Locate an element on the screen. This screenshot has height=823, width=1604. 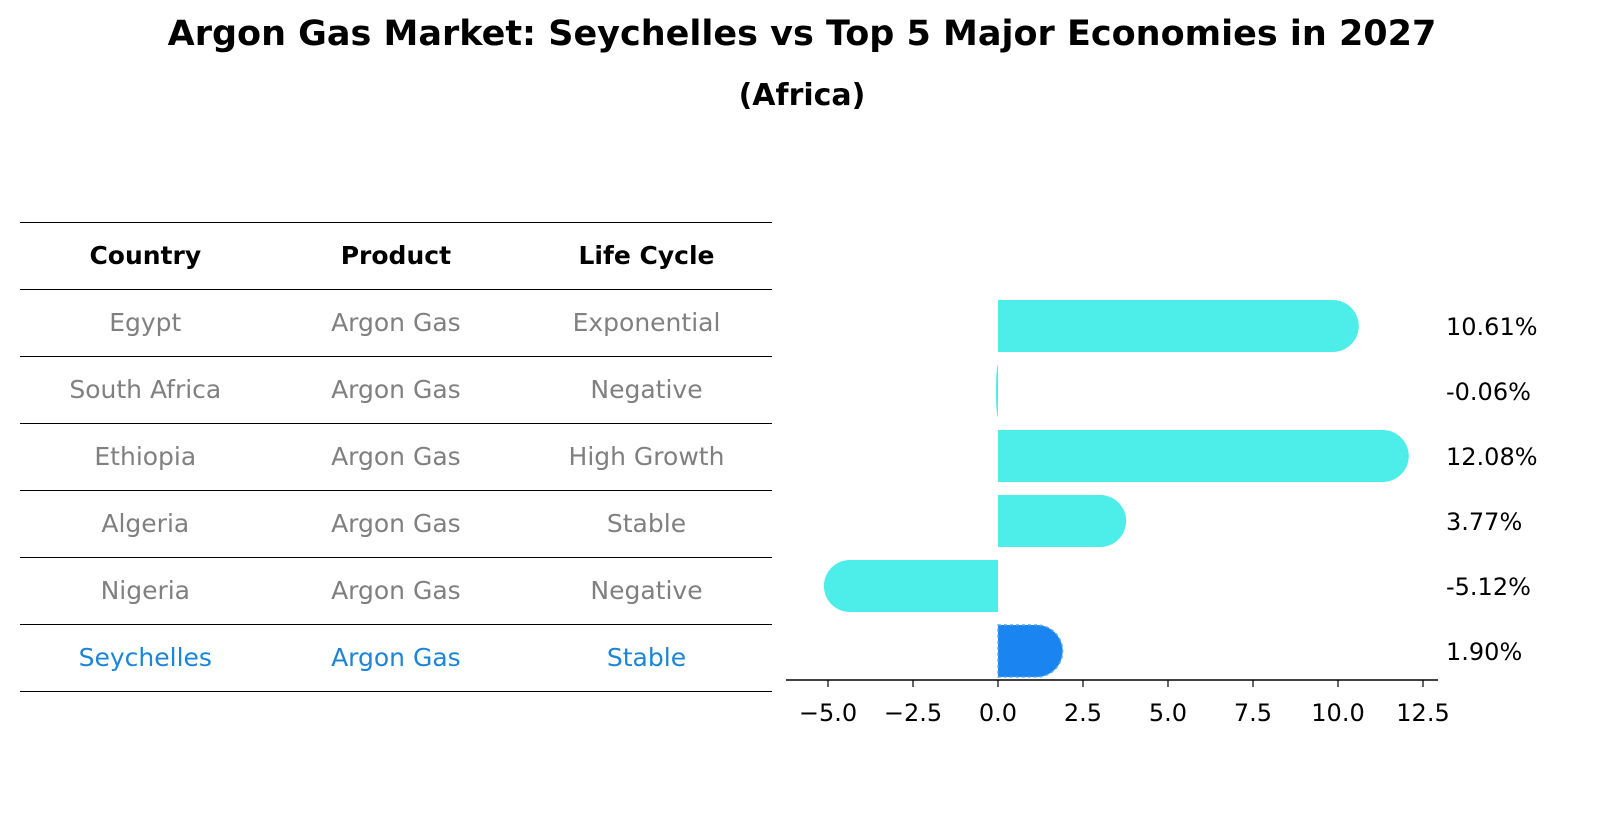
bar-south-africa is located at coordinates (996, 391).